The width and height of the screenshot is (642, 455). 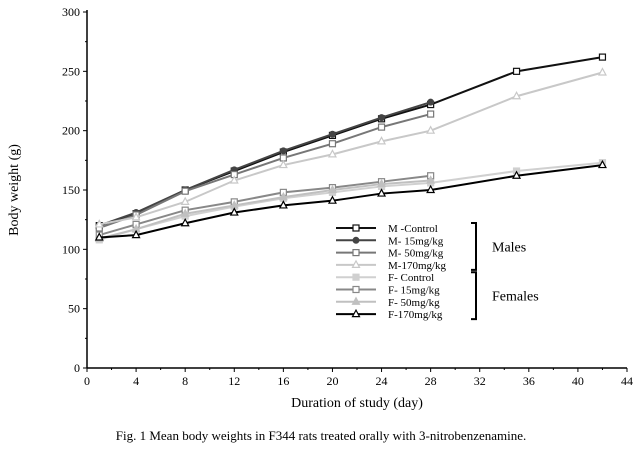 What do you see at coordinates (509, 247) in the screenshot?
I see `legend-group-label: Males` at bounding box center [509, 247].